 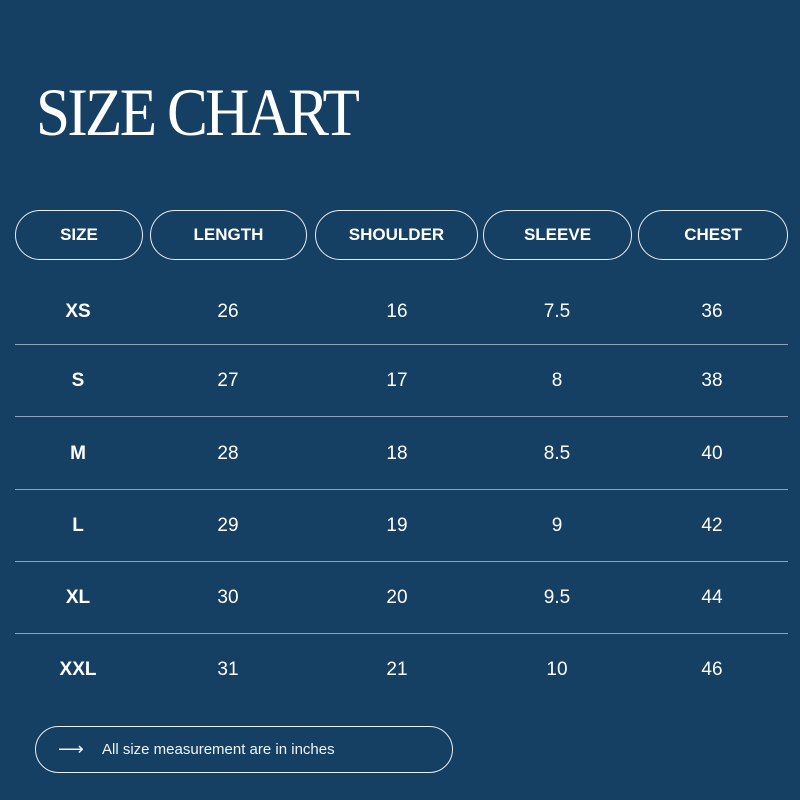 I want to click on cell-length: 27, so click(x=228, y=380).